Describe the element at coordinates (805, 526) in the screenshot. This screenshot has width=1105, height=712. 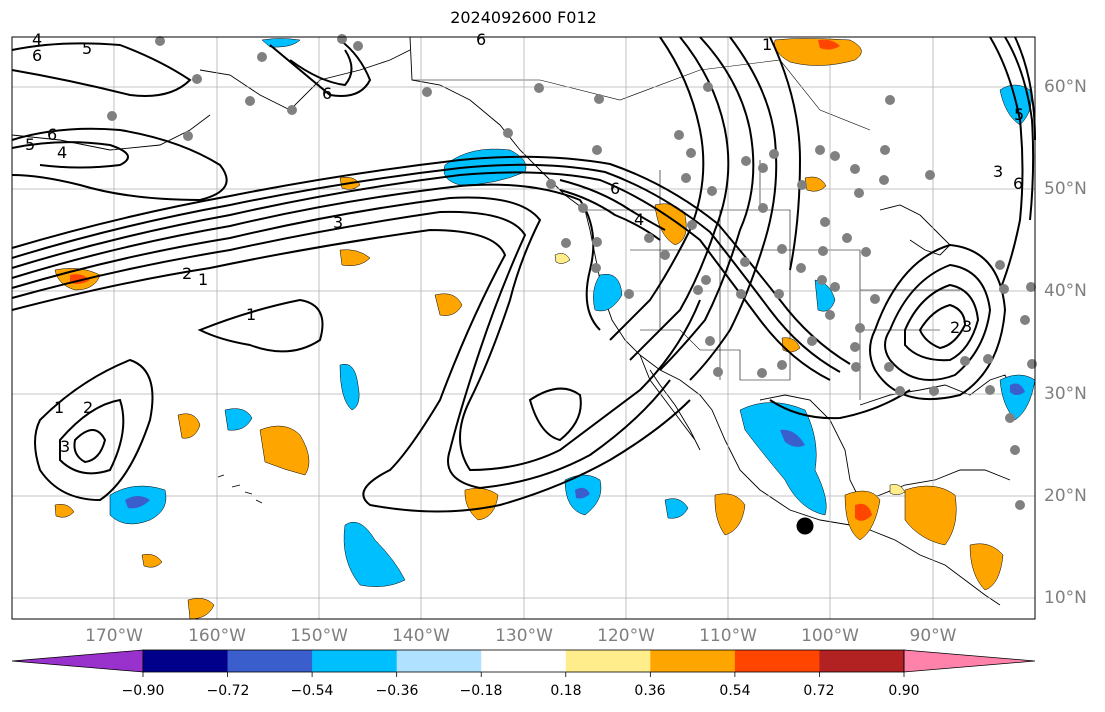
I see `location-marker` at that location.